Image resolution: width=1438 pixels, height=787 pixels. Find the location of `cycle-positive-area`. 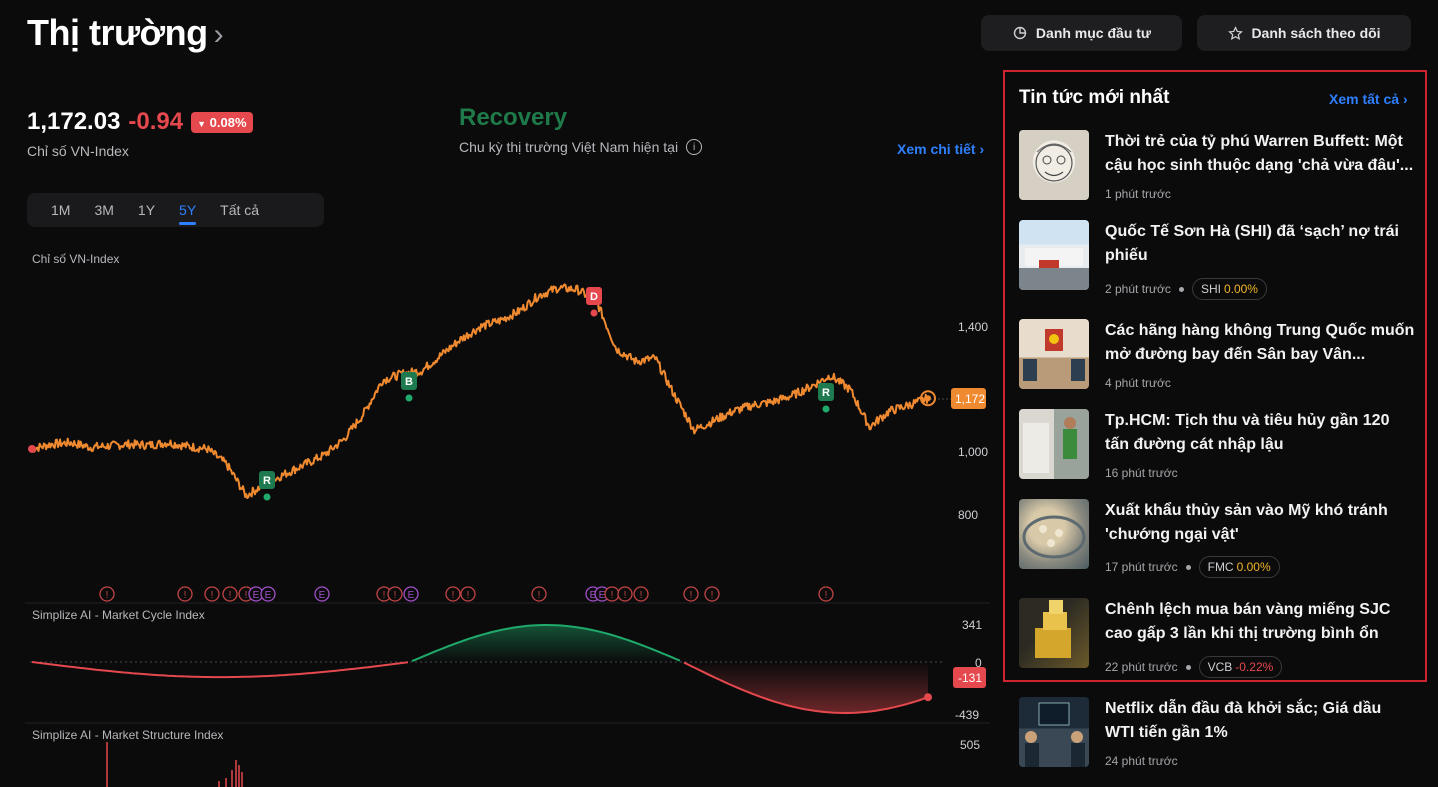

cycle-positive-area is located at coordinates (546, 643).